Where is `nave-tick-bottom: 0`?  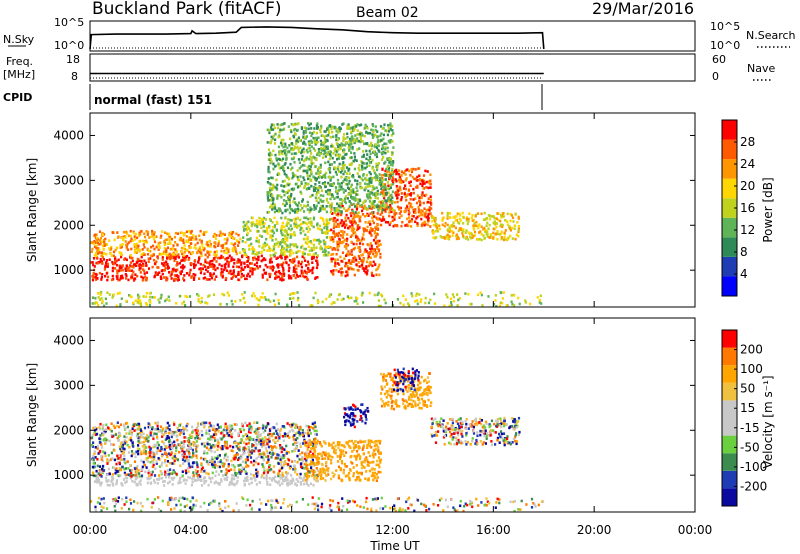
nave-tick-bottom: 0 is located at coordinates (715, 76).